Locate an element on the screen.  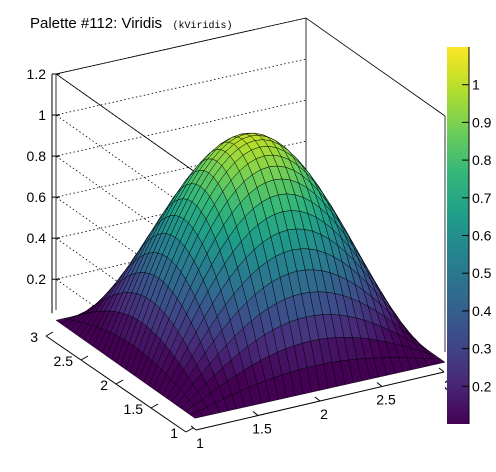
x-tick-label: 2 is located at coordinates (324, 414).